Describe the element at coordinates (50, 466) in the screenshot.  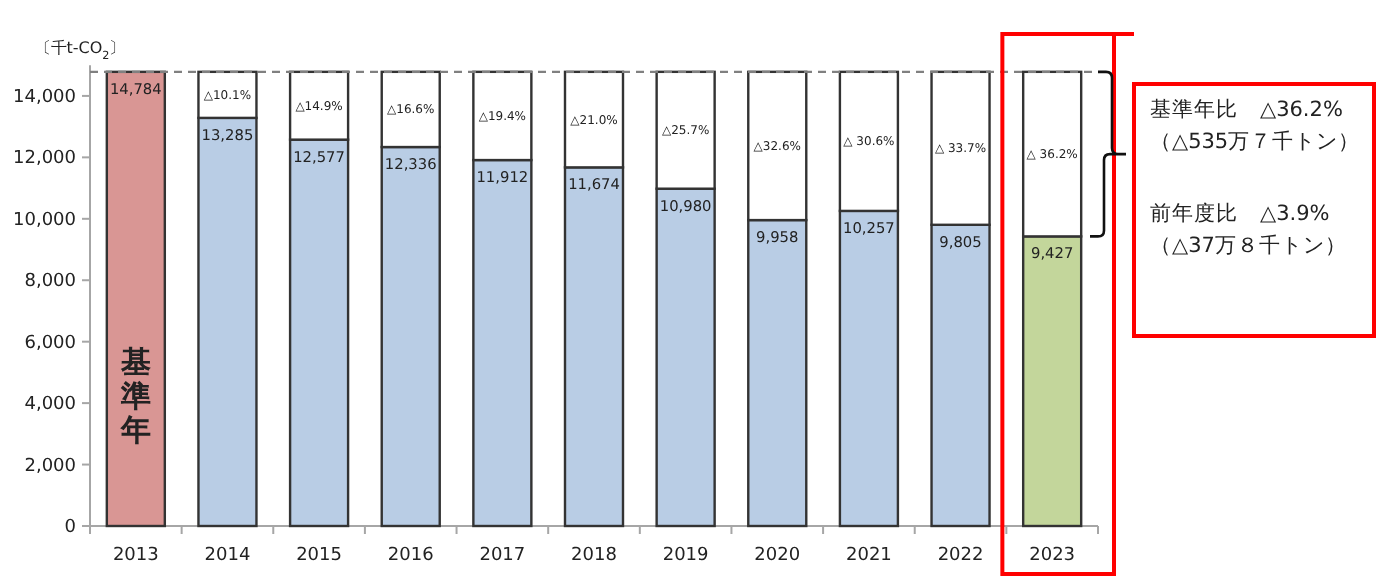
I see `y-tick-label: 2,000` at that location.